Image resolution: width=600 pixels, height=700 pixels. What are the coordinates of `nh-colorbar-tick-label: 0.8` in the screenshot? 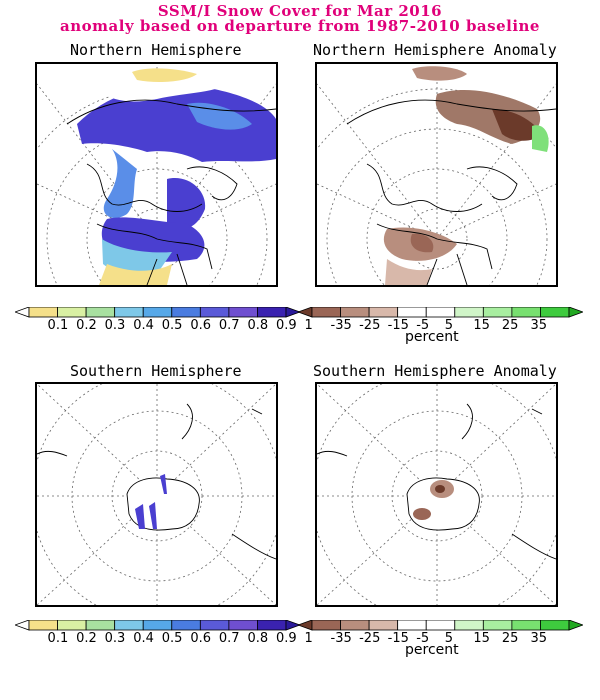 It's located at (258, 325).